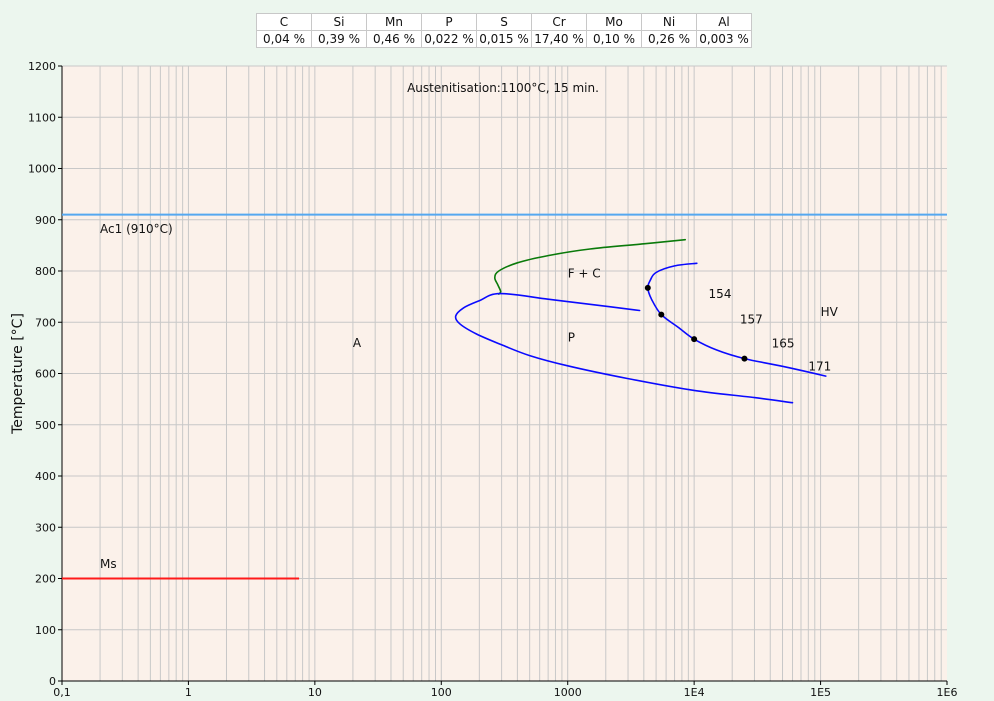 This screenshot has height=701, width=994. I want to click on y-tick-label: 600, so click(45, 374).